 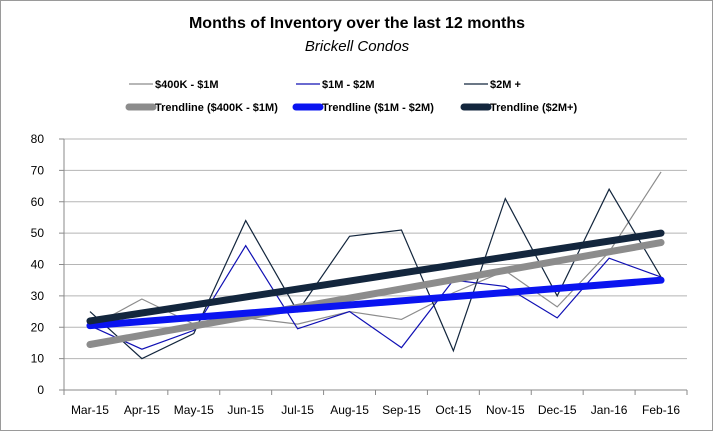 What do you see at coordinates (38, 296) in the screenshot?
I see `y-tick-label: 30` at bounding box center [38, 296].